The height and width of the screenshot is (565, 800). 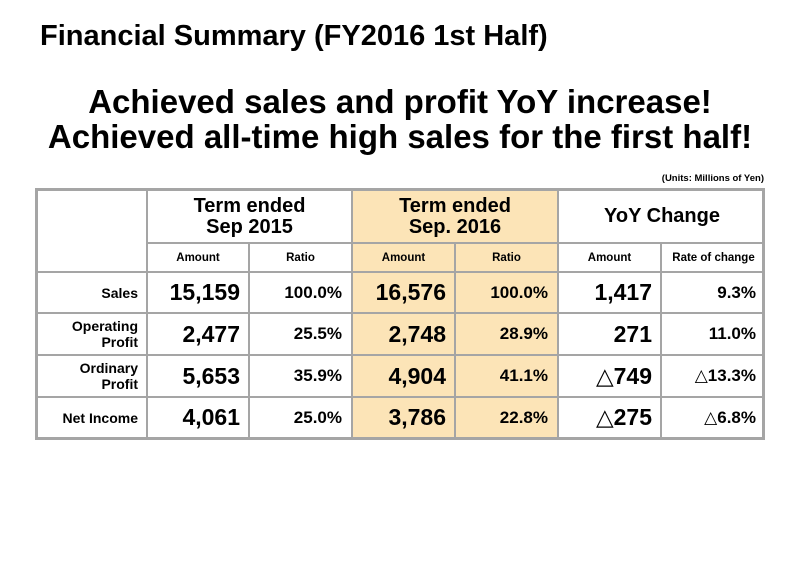 What do you see at coordinates (523, 417) in the screenshot?
I see `table-cell: 22.8%` at bounding box center [523, 417].